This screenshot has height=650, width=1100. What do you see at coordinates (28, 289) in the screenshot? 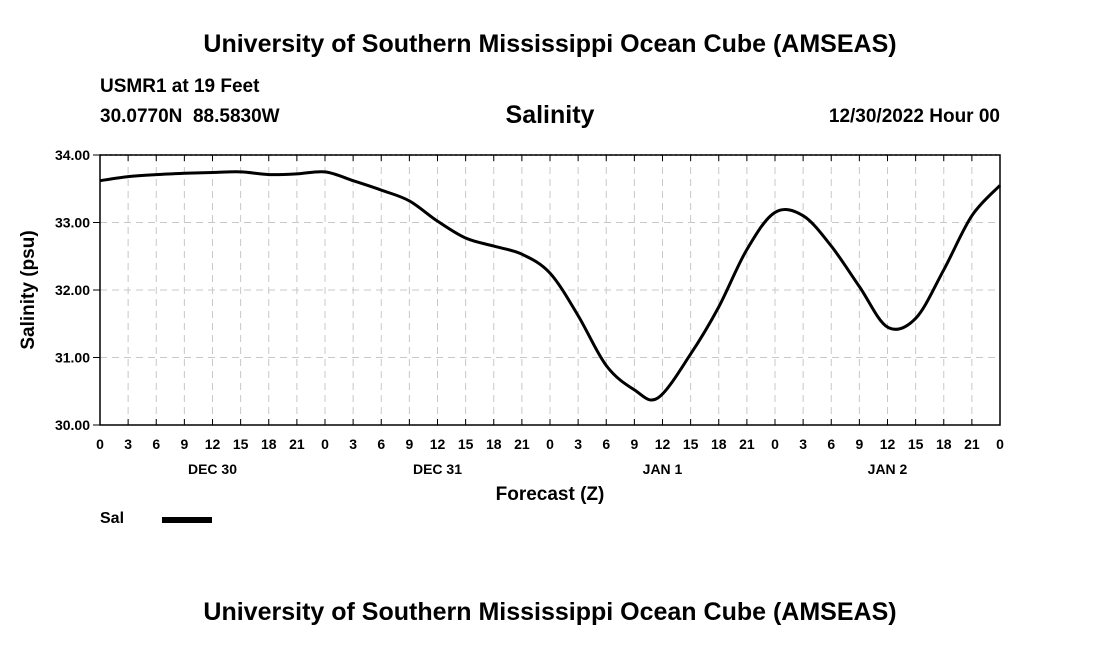
I see `y-axis-title: Salinity (psu)` at bounding box center [28, 289].